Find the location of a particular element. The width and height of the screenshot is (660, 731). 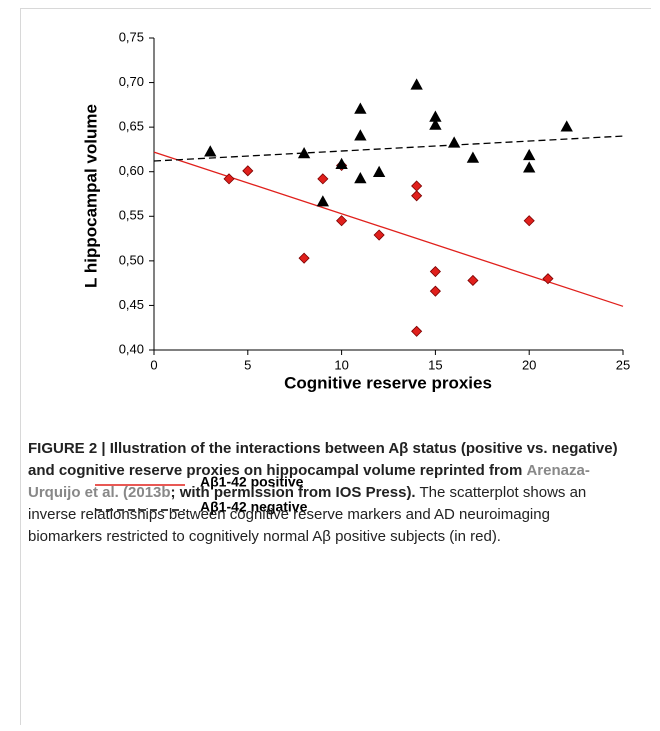

y-tick-label: 0,45 is located at coordinates (131, 304).